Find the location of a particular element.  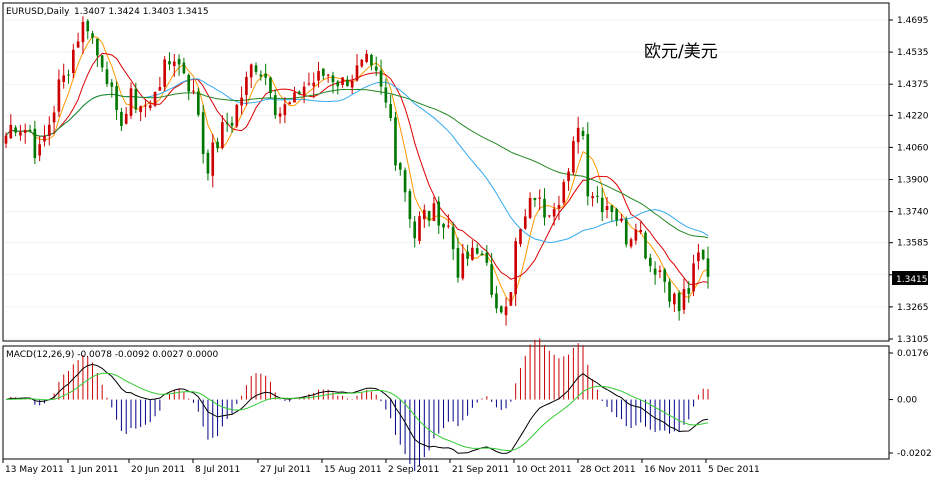

price-tick-label: 1.4060 is located at coordinates (913, 148).